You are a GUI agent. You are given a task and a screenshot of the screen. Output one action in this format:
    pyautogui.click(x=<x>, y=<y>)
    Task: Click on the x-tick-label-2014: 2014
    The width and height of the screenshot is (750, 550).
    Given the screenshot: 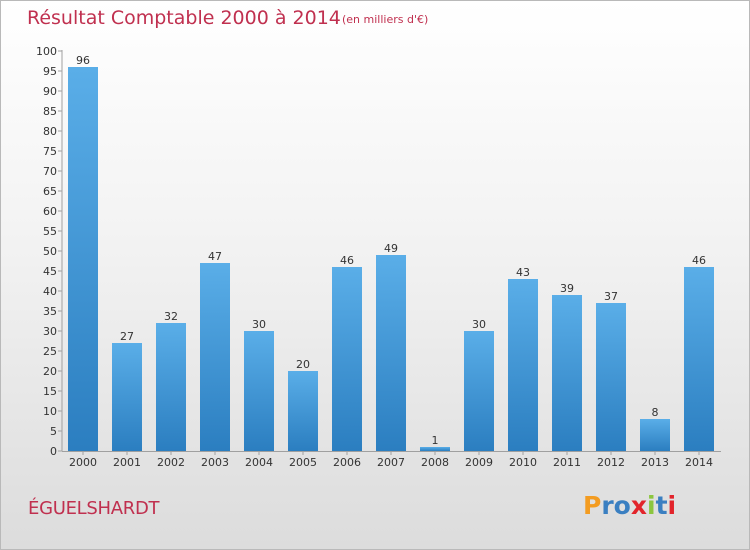 What is the action you would take?
    pyautogui.click(x=699, y=462)
    